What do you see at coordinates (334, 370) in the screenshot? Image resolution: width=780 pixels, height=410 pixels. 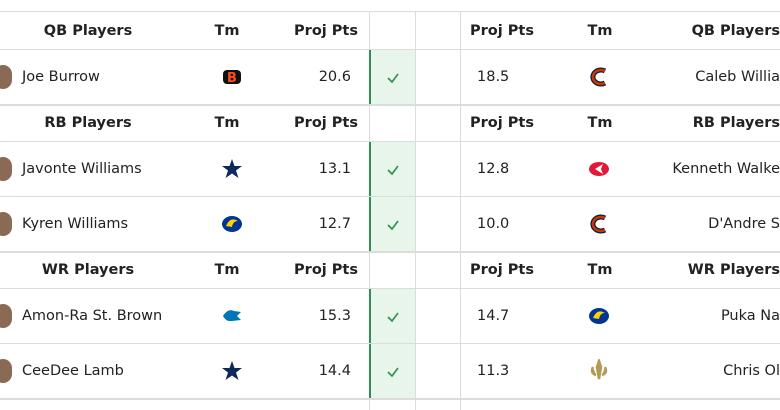 I see `proj-points: 14.4` at bounding box center [334, 370].